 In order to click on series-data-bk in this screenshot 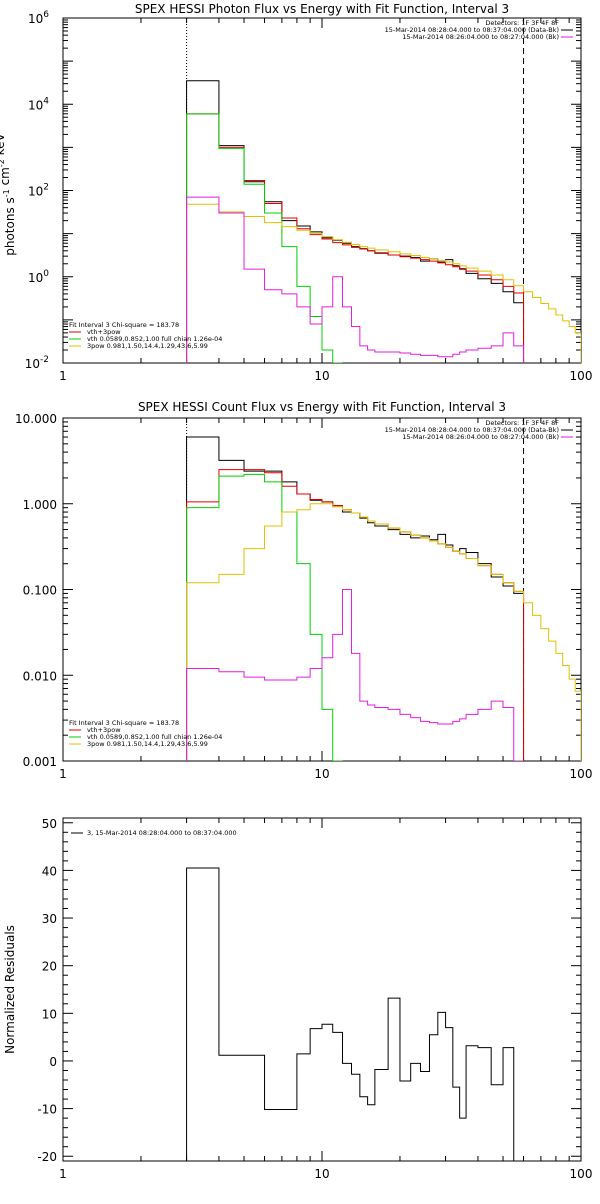, I will do `click(355, 221)`.